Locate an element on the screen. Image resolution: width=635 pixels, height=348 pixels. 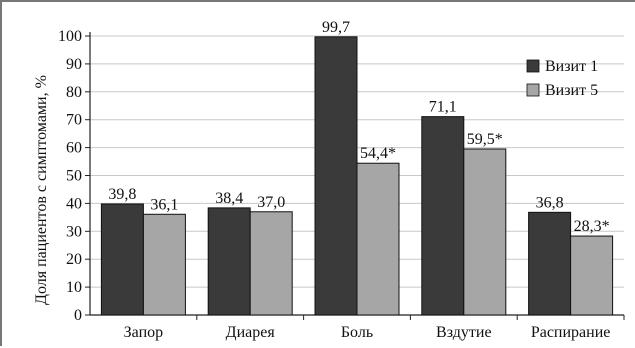
y-tick-label: 70 is located at coordinates (74, 120).